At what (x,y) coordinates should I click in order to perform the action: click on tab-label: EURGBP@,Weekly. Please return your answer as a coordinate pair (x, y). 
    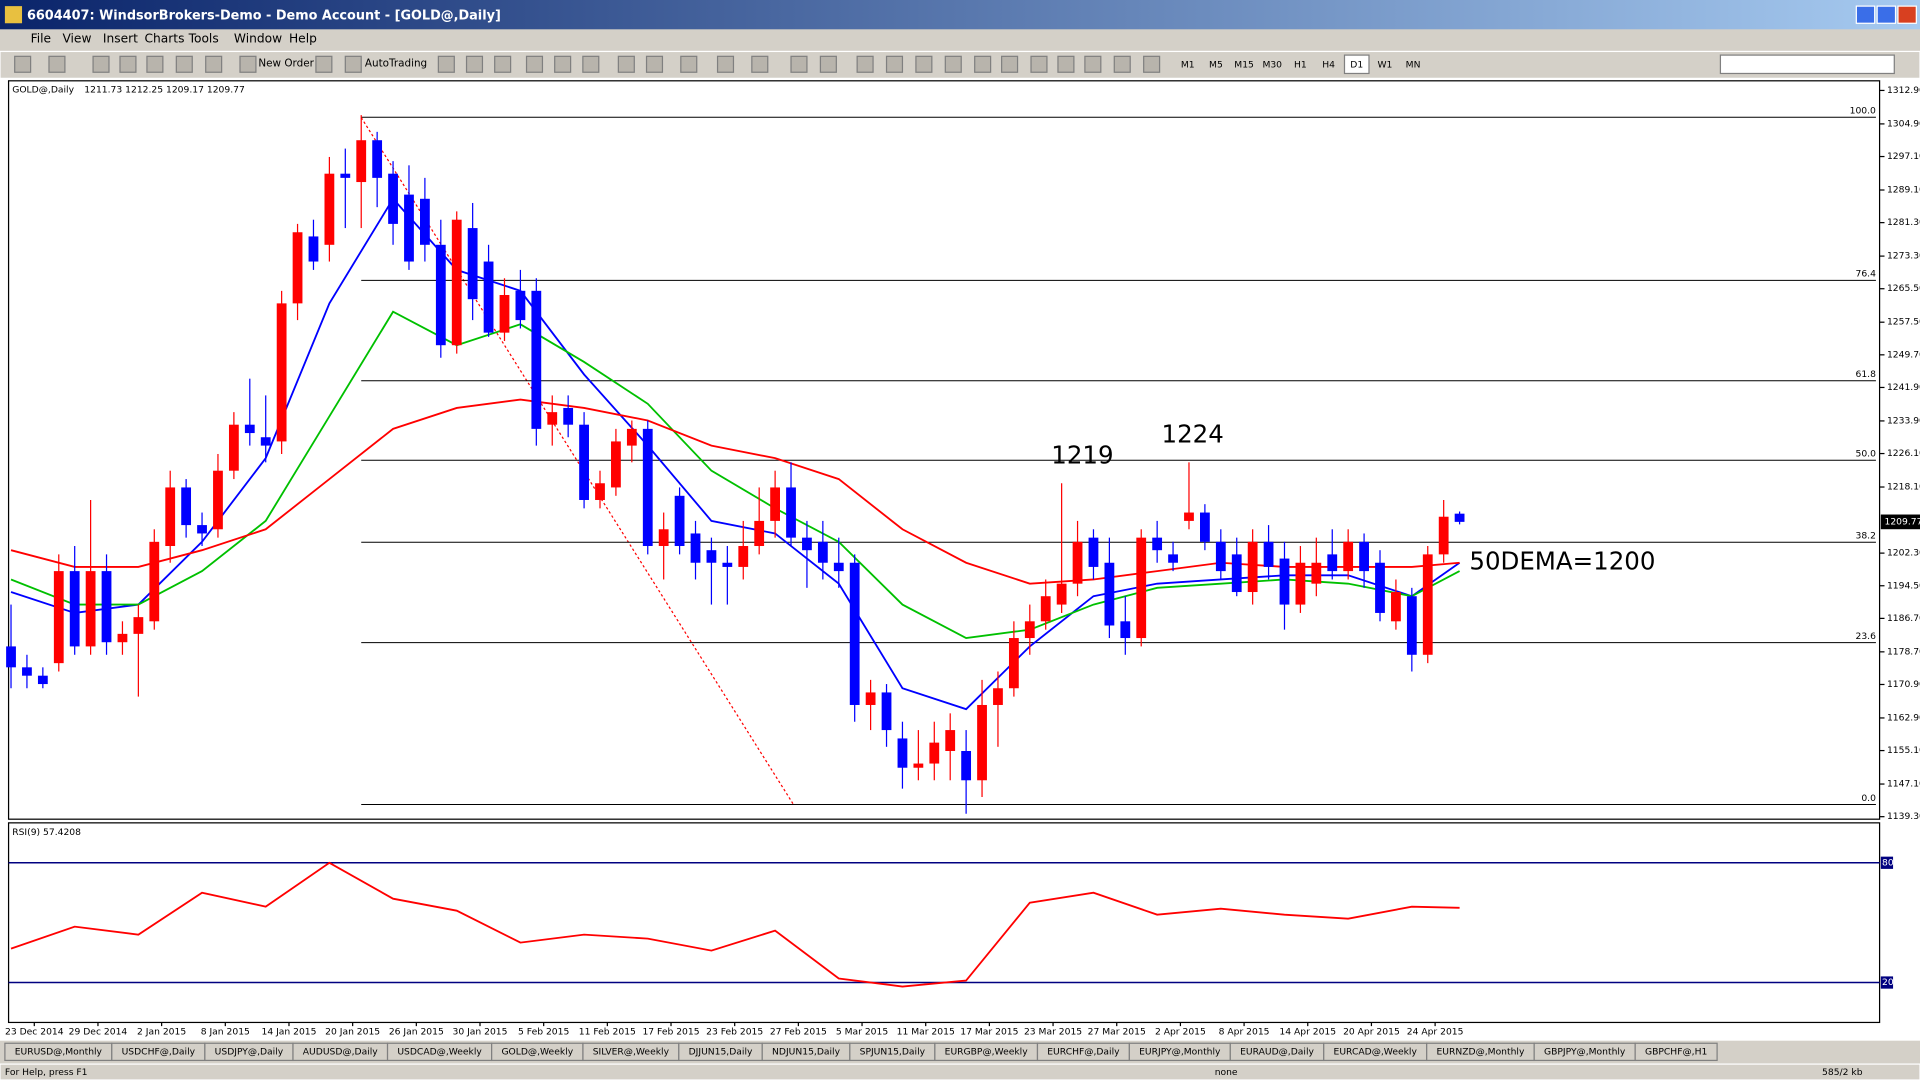
    Looking at the image, I should click on (987, 1051).